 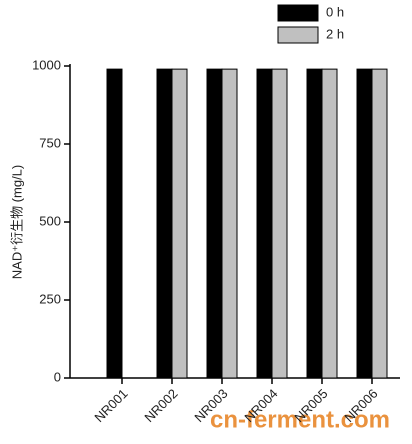 What do you see at coordinates (57, 376) in the screenshot?
I see `y-tick-label: 0` at bounding box center [57, 376].